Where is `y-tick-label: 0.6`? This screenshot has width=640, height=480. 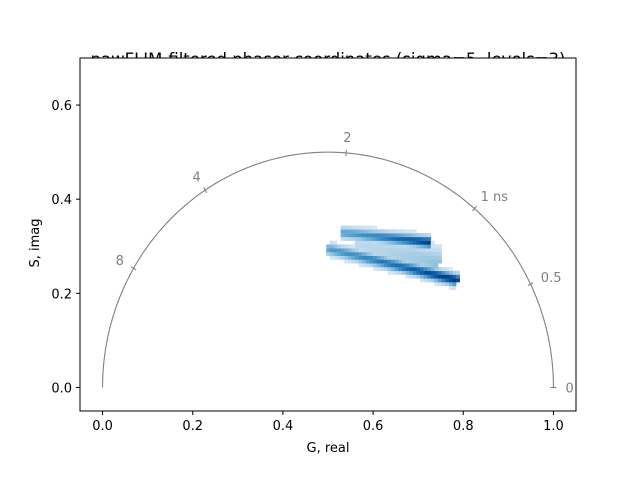
y-tick-label: 0.6 is located at coordinates (61, 106).